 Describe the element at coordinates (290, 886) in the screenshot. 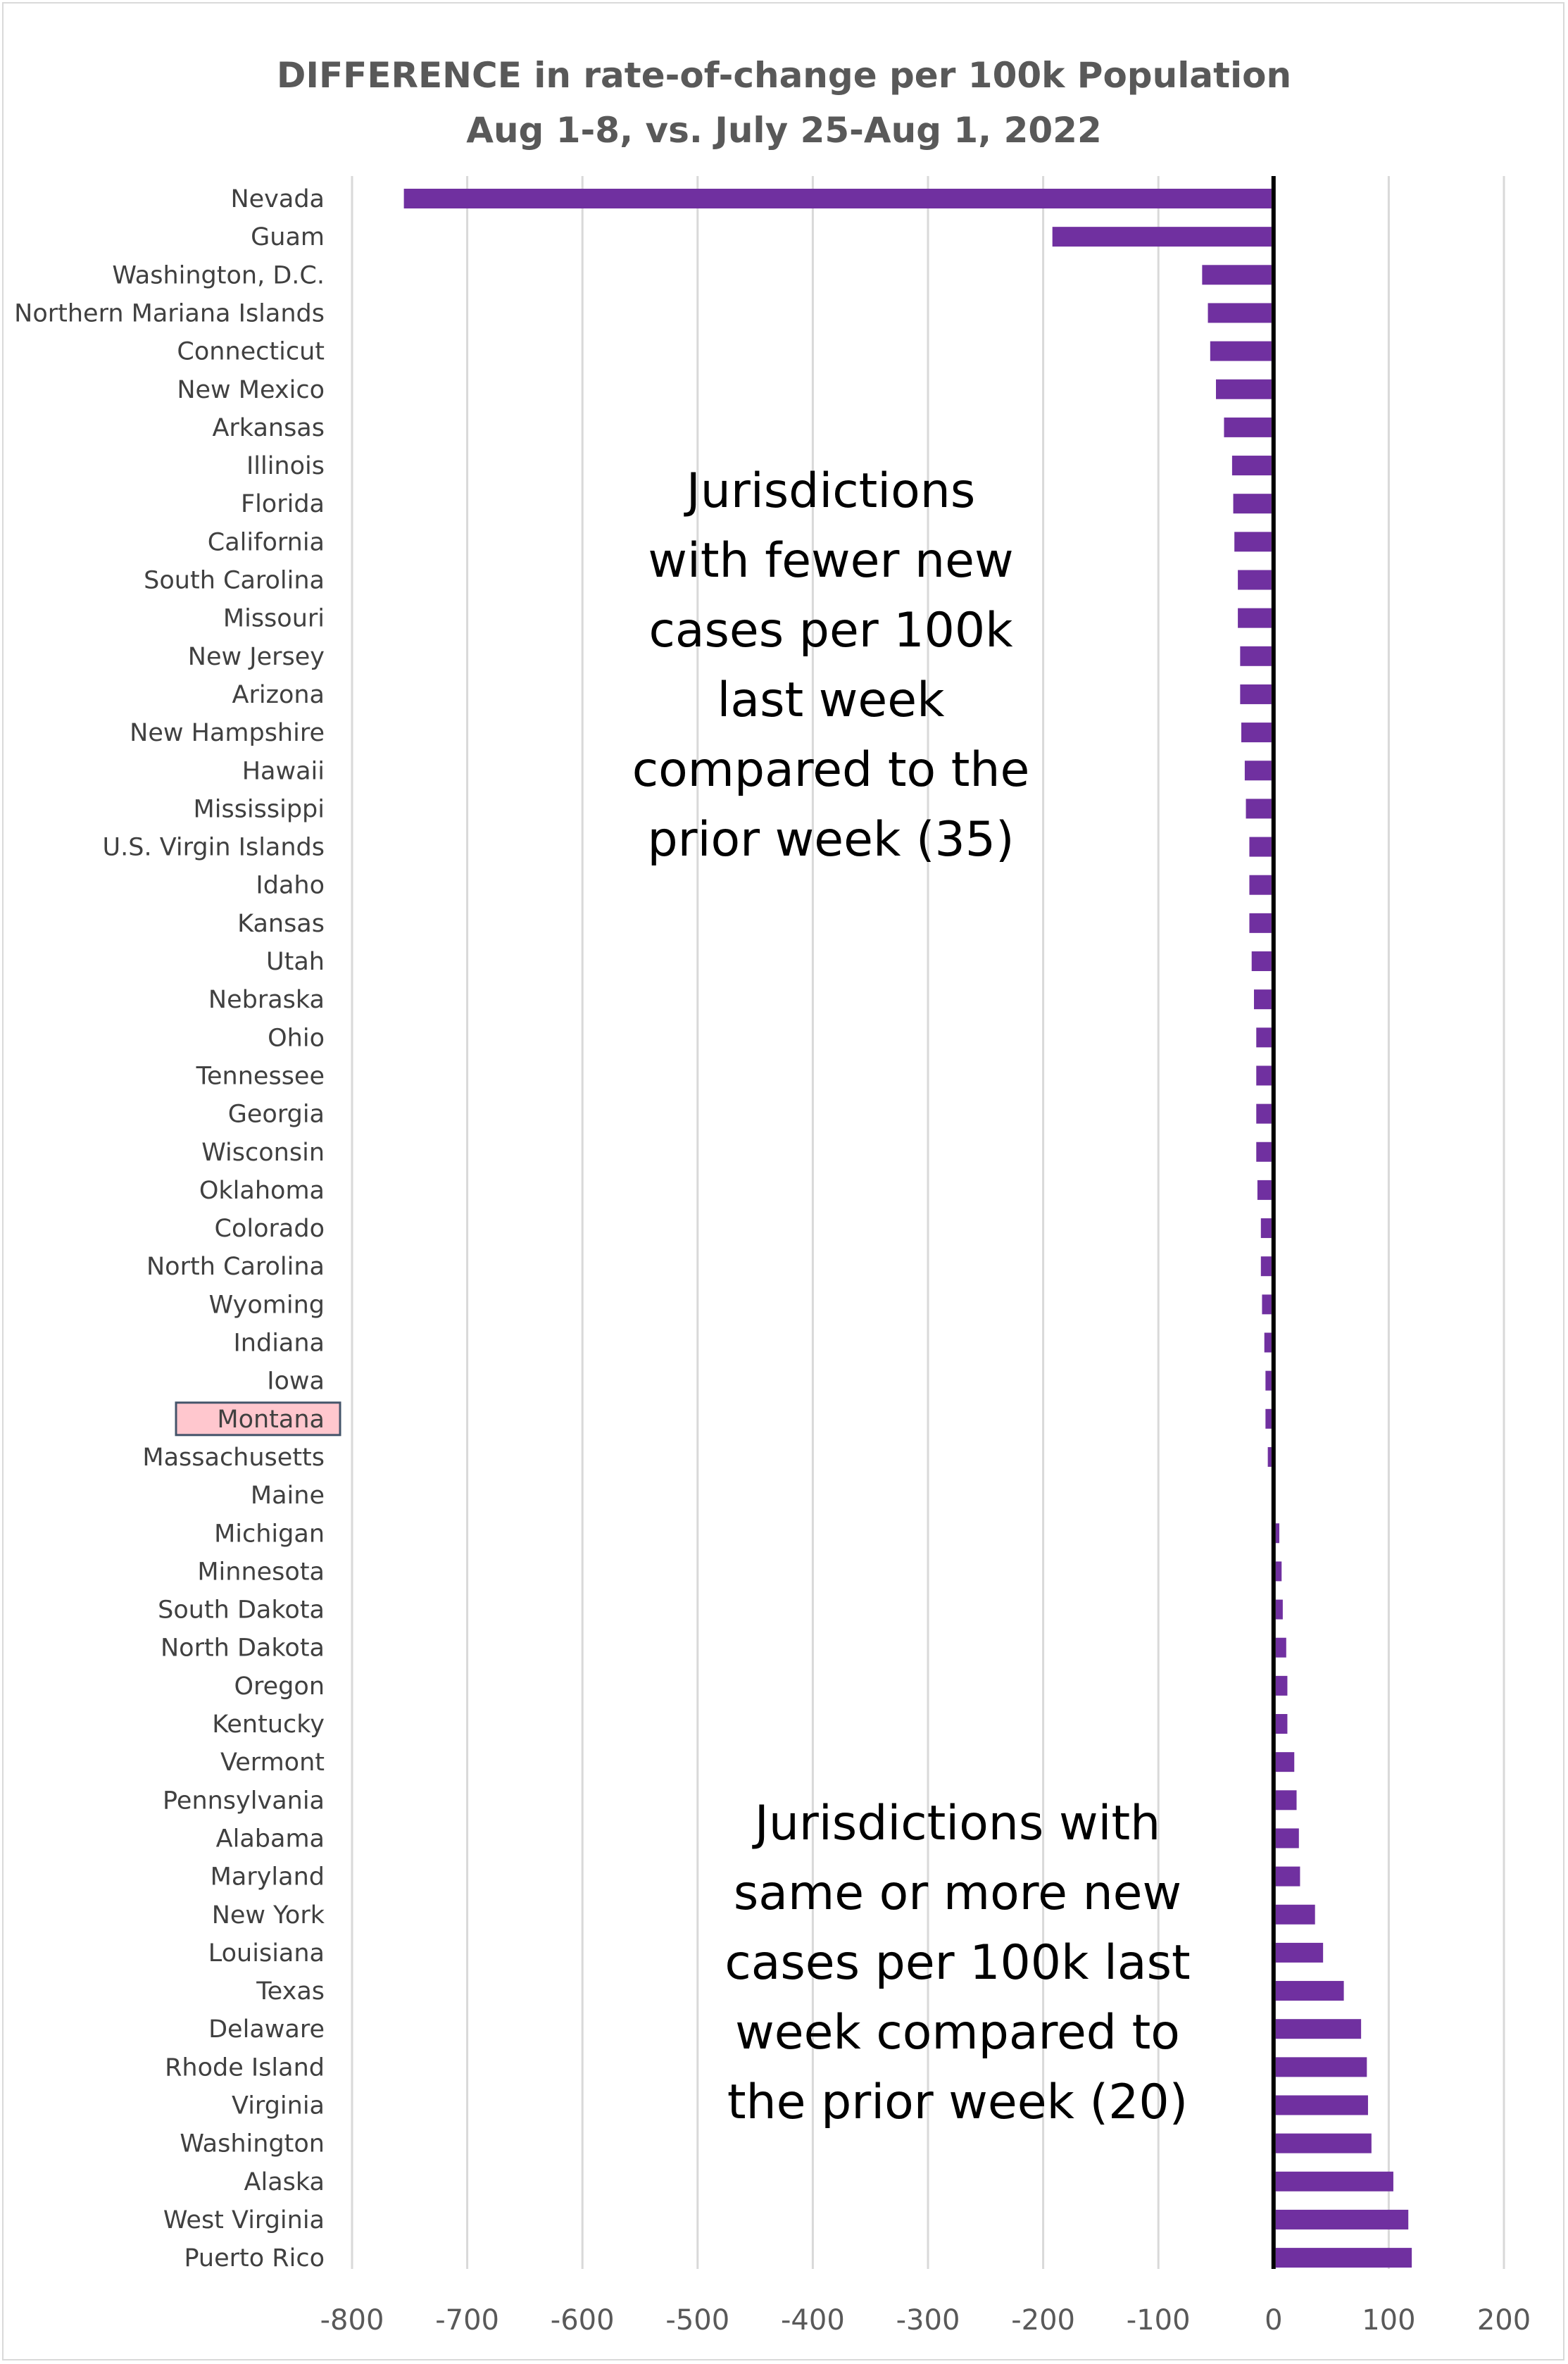

I see `category-label: Idaho` at that location.